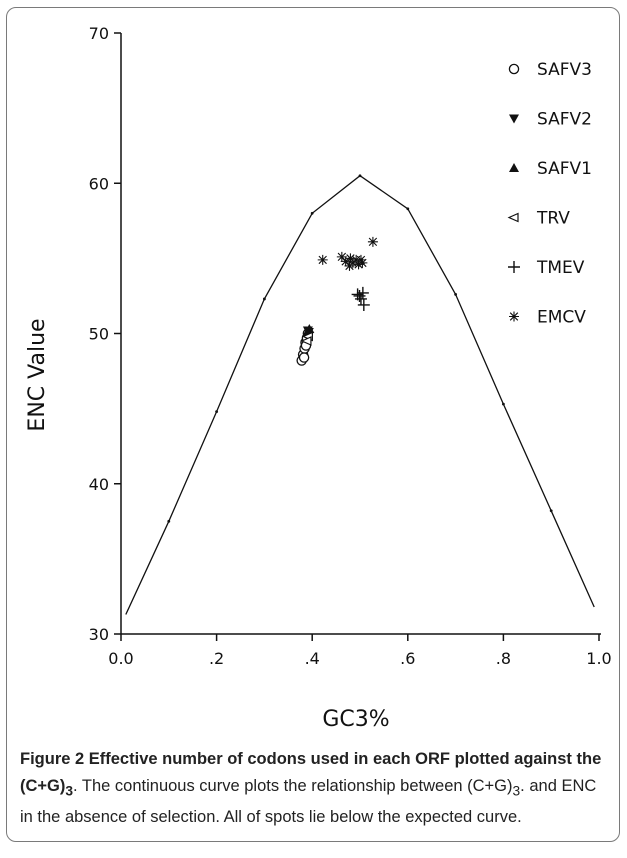  Describe the element at coordinates (407, 658) in the screenshot. I see `x-tick-label: .6` at that location.